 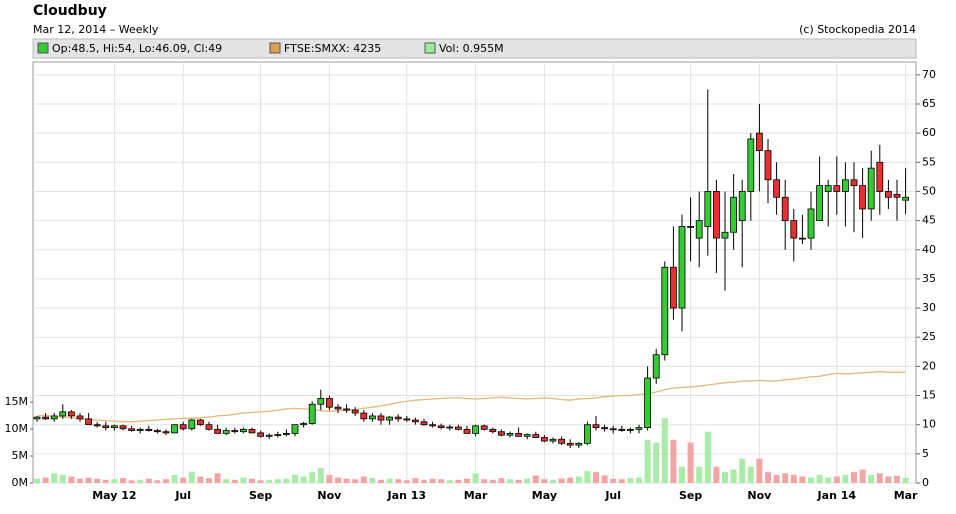 I want to click on x-tick-label: Jul, so click(x=612, y=495).